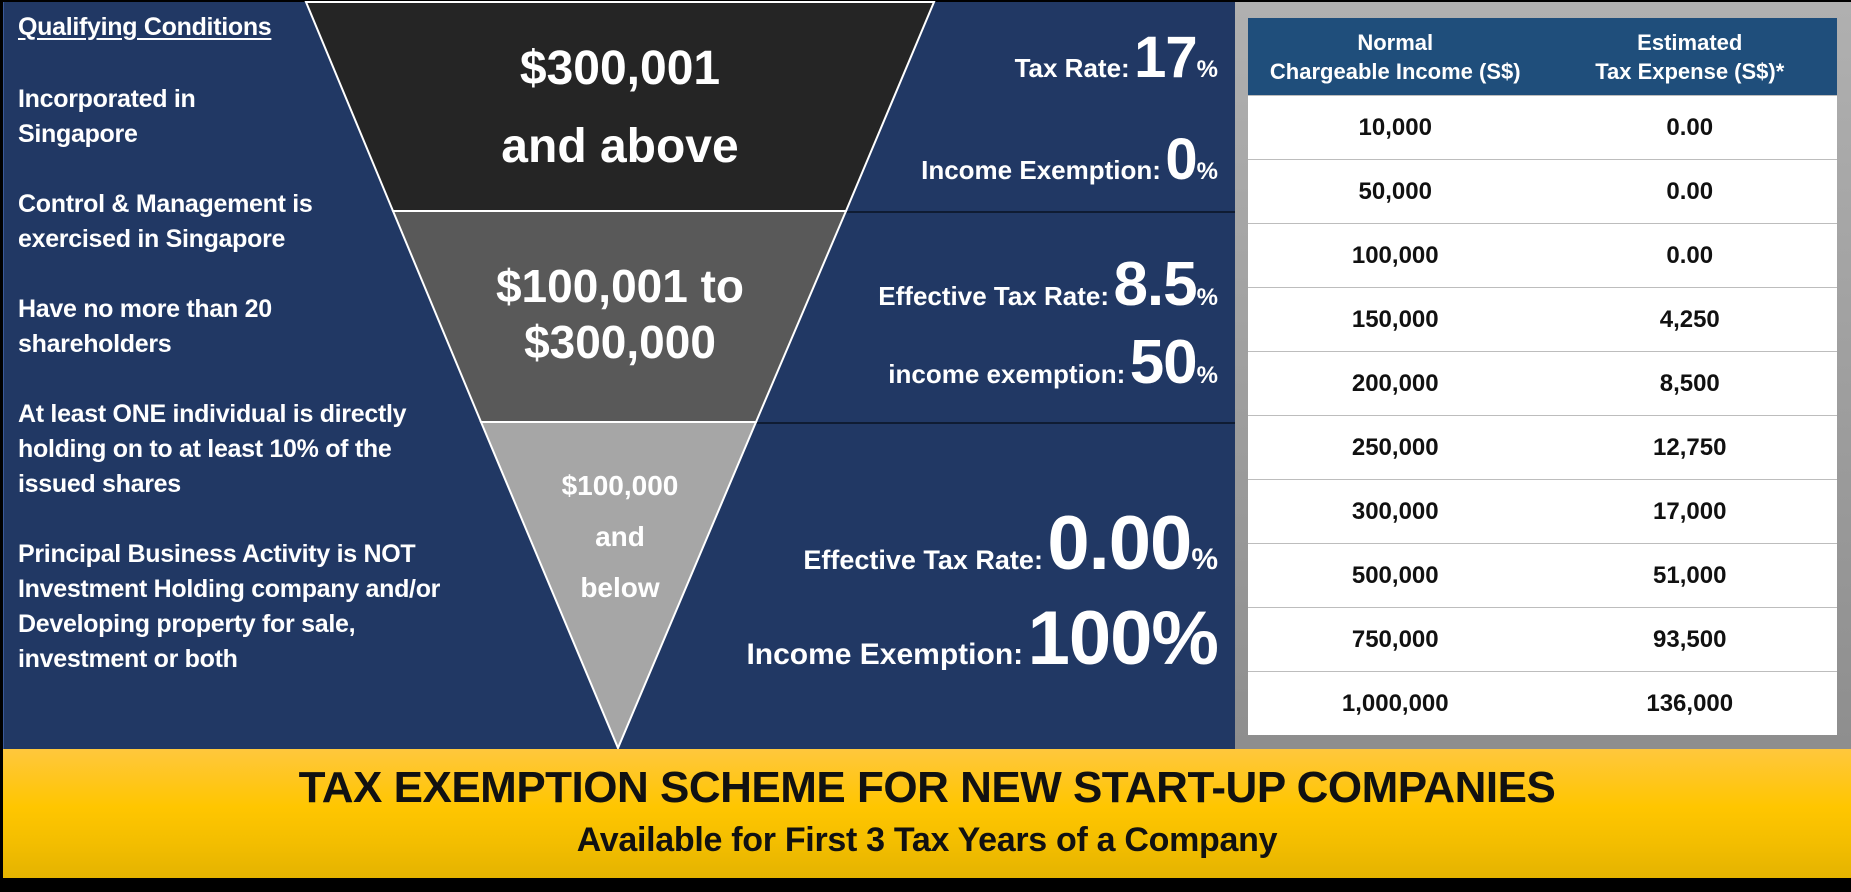 This screenshot has height=892, width=1851. What do you see at coordinates (145, 27) in the screenshot?
I see `qualifying-conditions-title: Qualifying Conditions` at bounding box center [145, 27].